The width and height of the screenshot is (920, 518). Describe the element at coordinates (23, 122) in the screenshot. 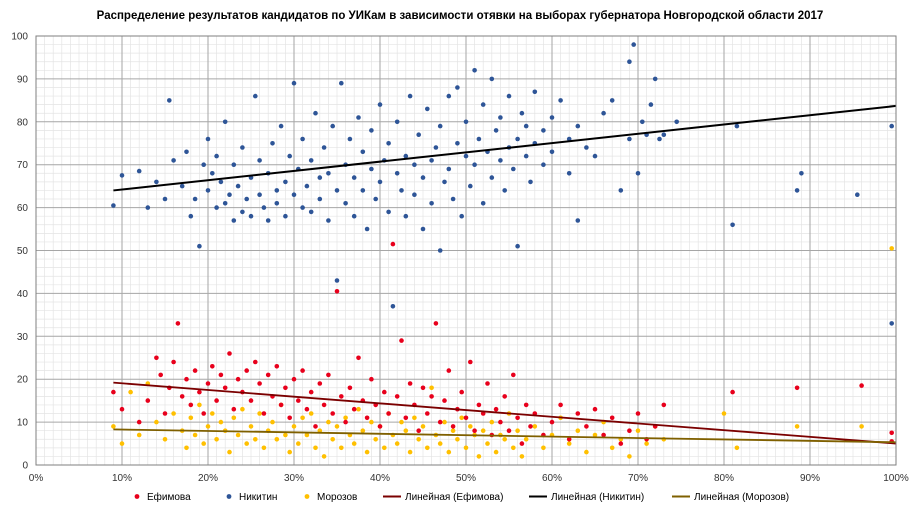

I see `y-tick-label: 80` at that location.